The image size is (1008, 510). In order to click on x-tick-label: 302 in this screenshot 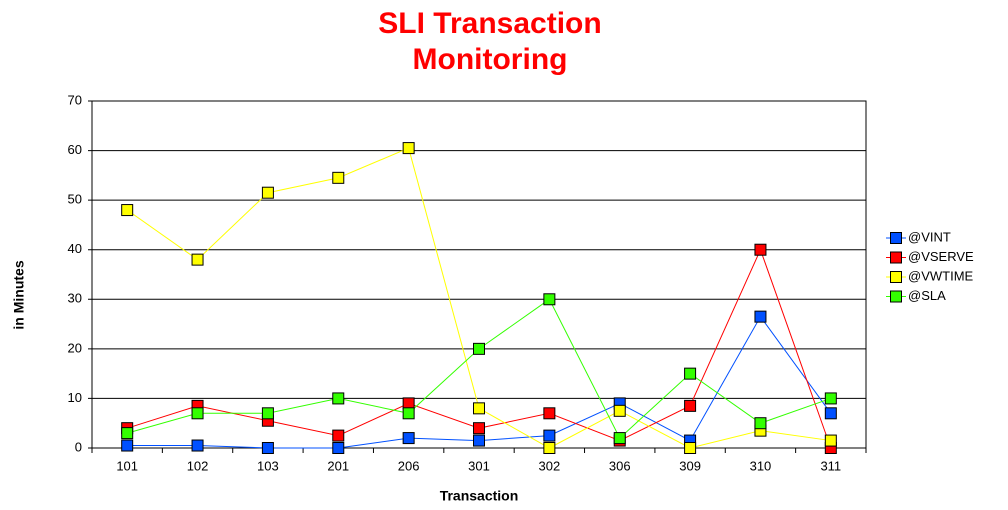, I will do `click(550, 465)`.